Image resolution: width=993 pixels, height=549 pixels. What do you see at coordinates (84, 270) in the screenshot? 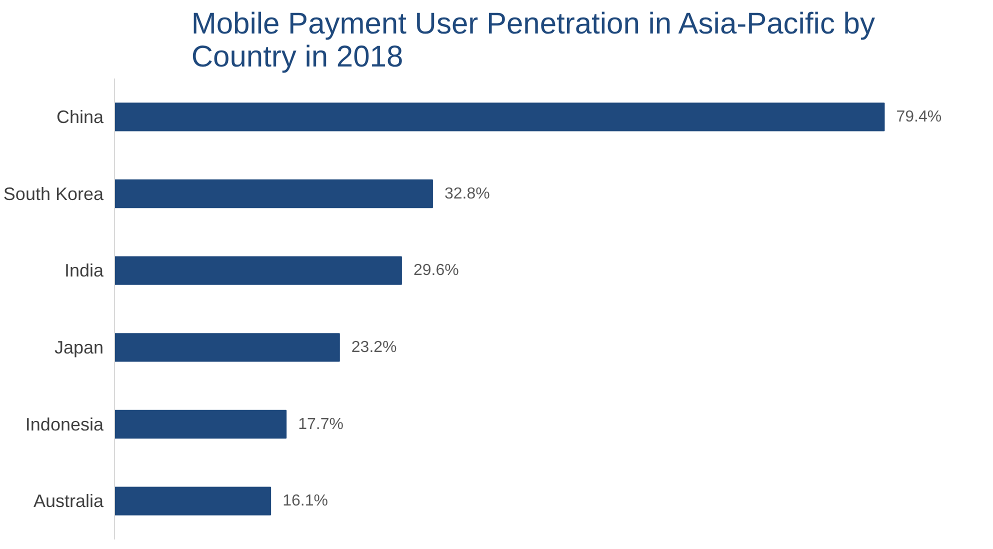
I see `y-tick-label: India` at bounding box center [84, 270].